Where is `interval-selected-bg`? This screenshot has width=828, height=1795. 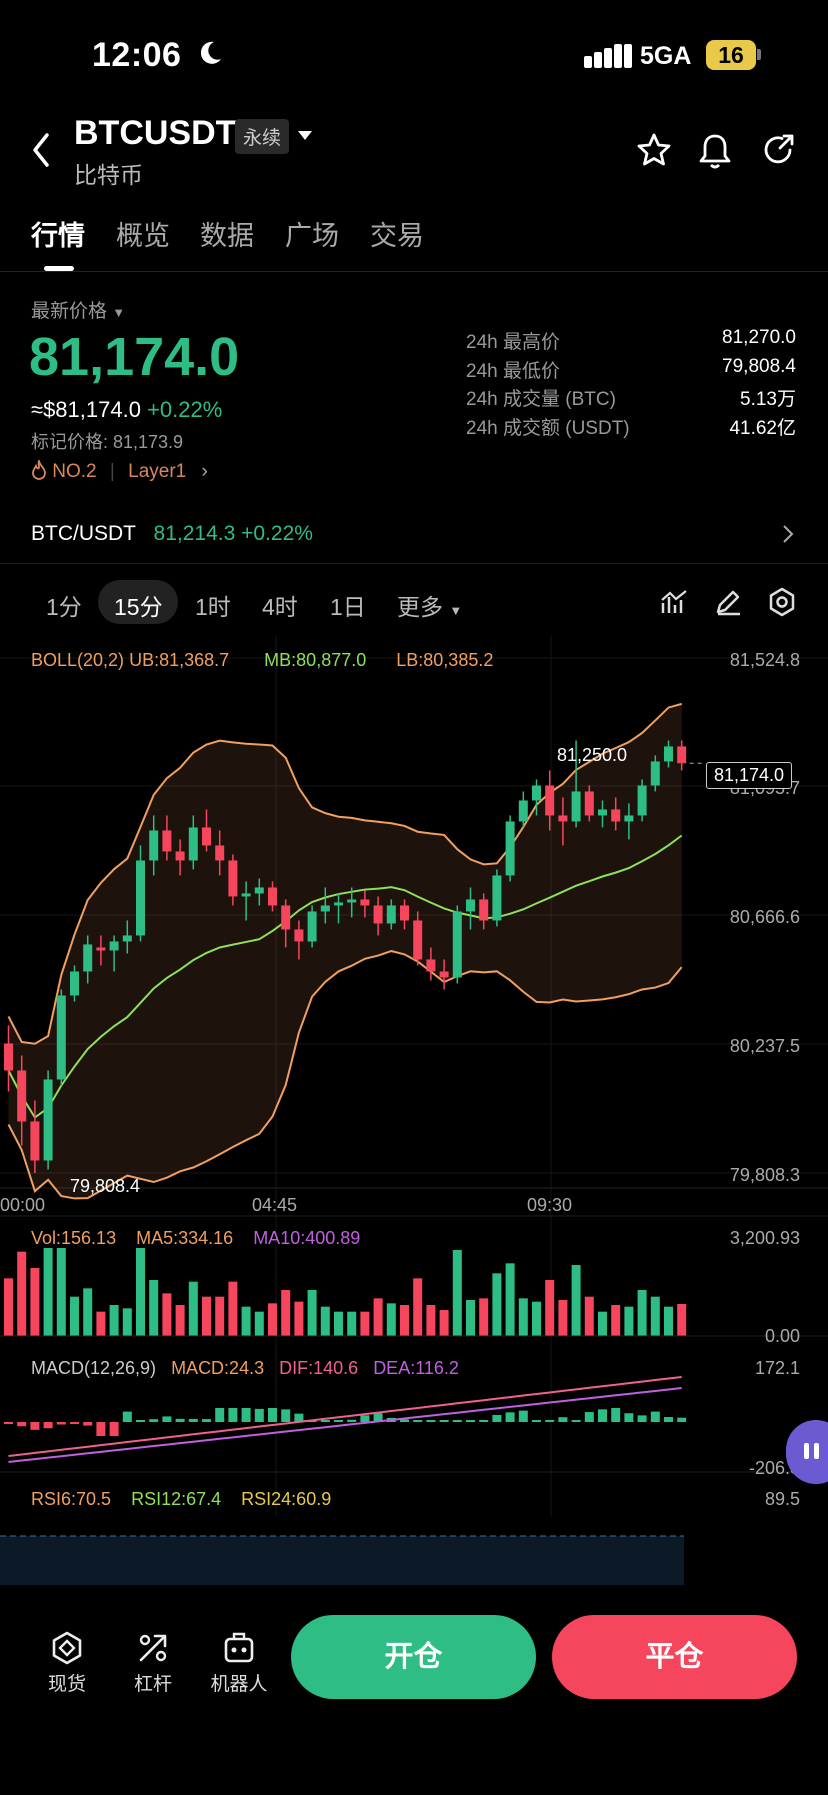 interval-selected-bg is located at coordinates (138, 602).